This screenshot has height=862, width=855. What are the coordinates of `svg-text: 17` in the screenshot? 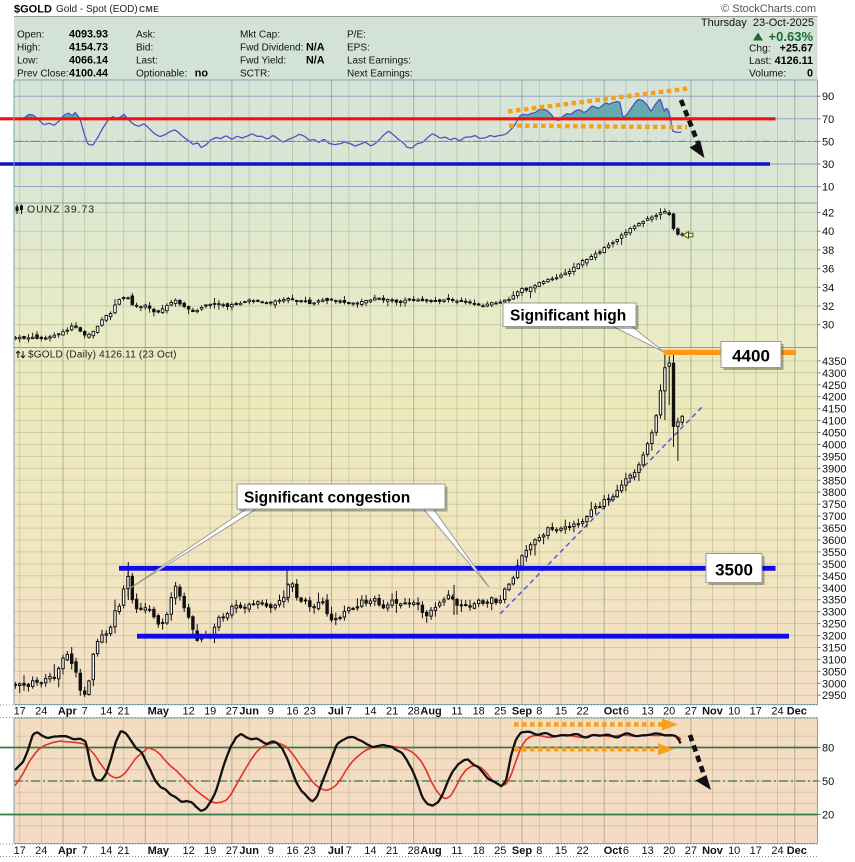 It's located at (20, 851).